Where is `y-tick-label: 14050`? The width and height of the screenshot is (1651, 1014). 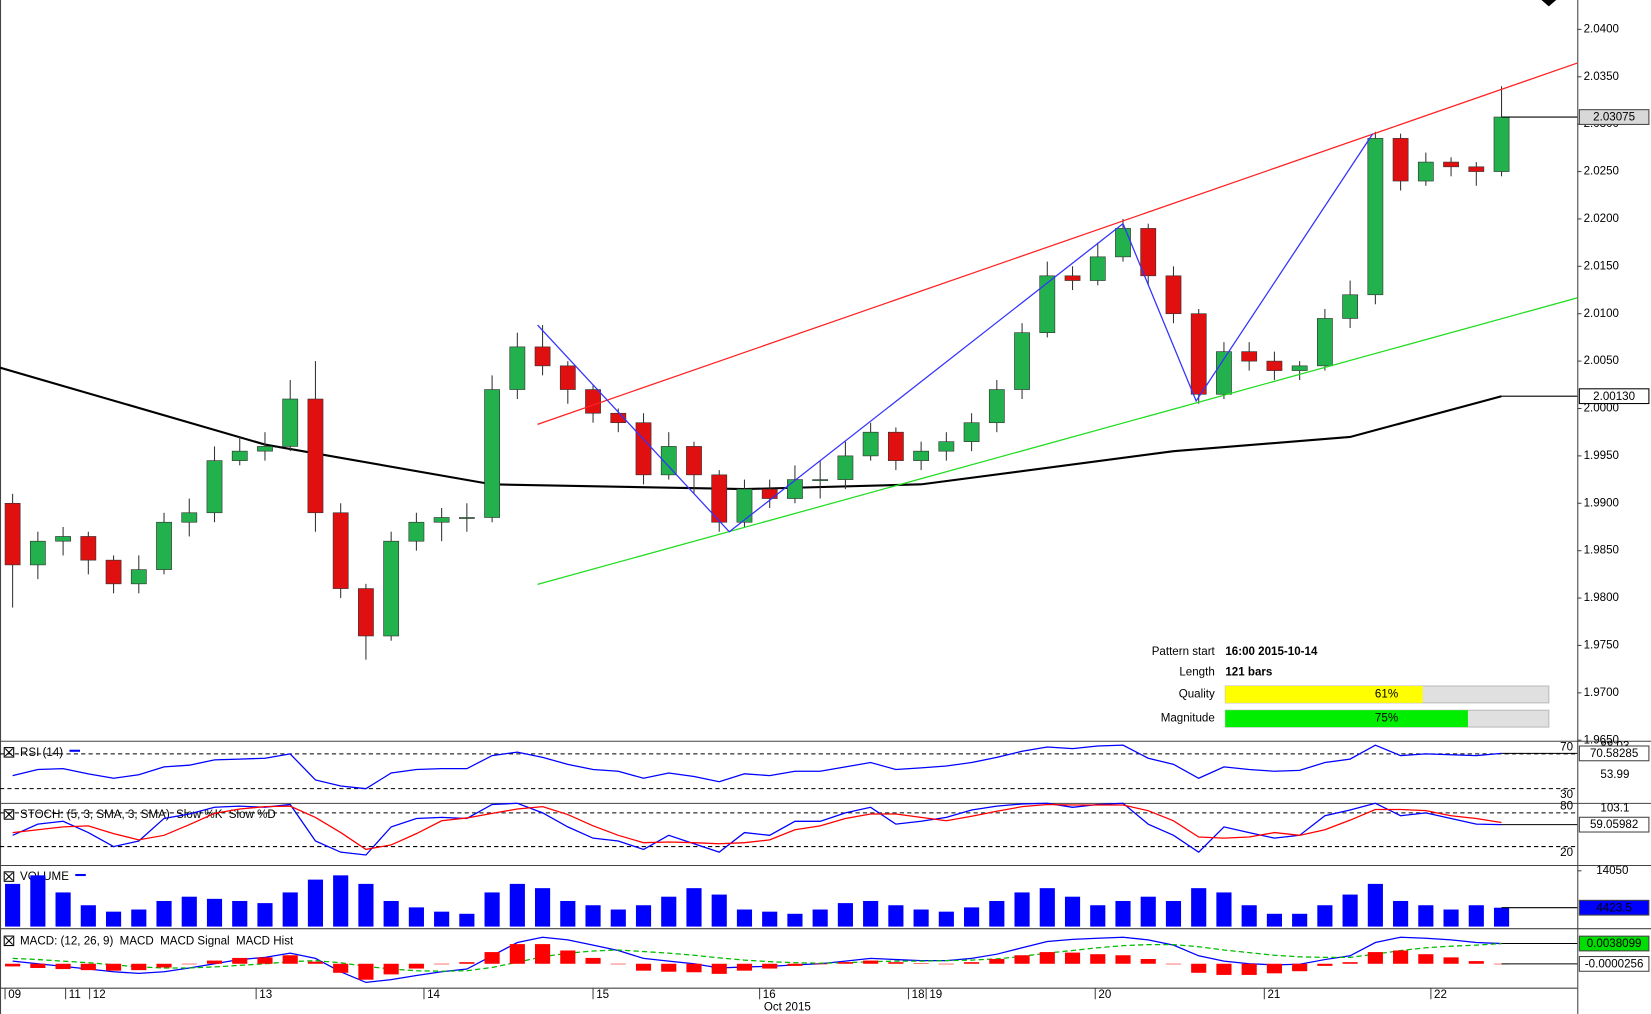 y-tick-label: 14050 is located at coordinates (1612, 871).